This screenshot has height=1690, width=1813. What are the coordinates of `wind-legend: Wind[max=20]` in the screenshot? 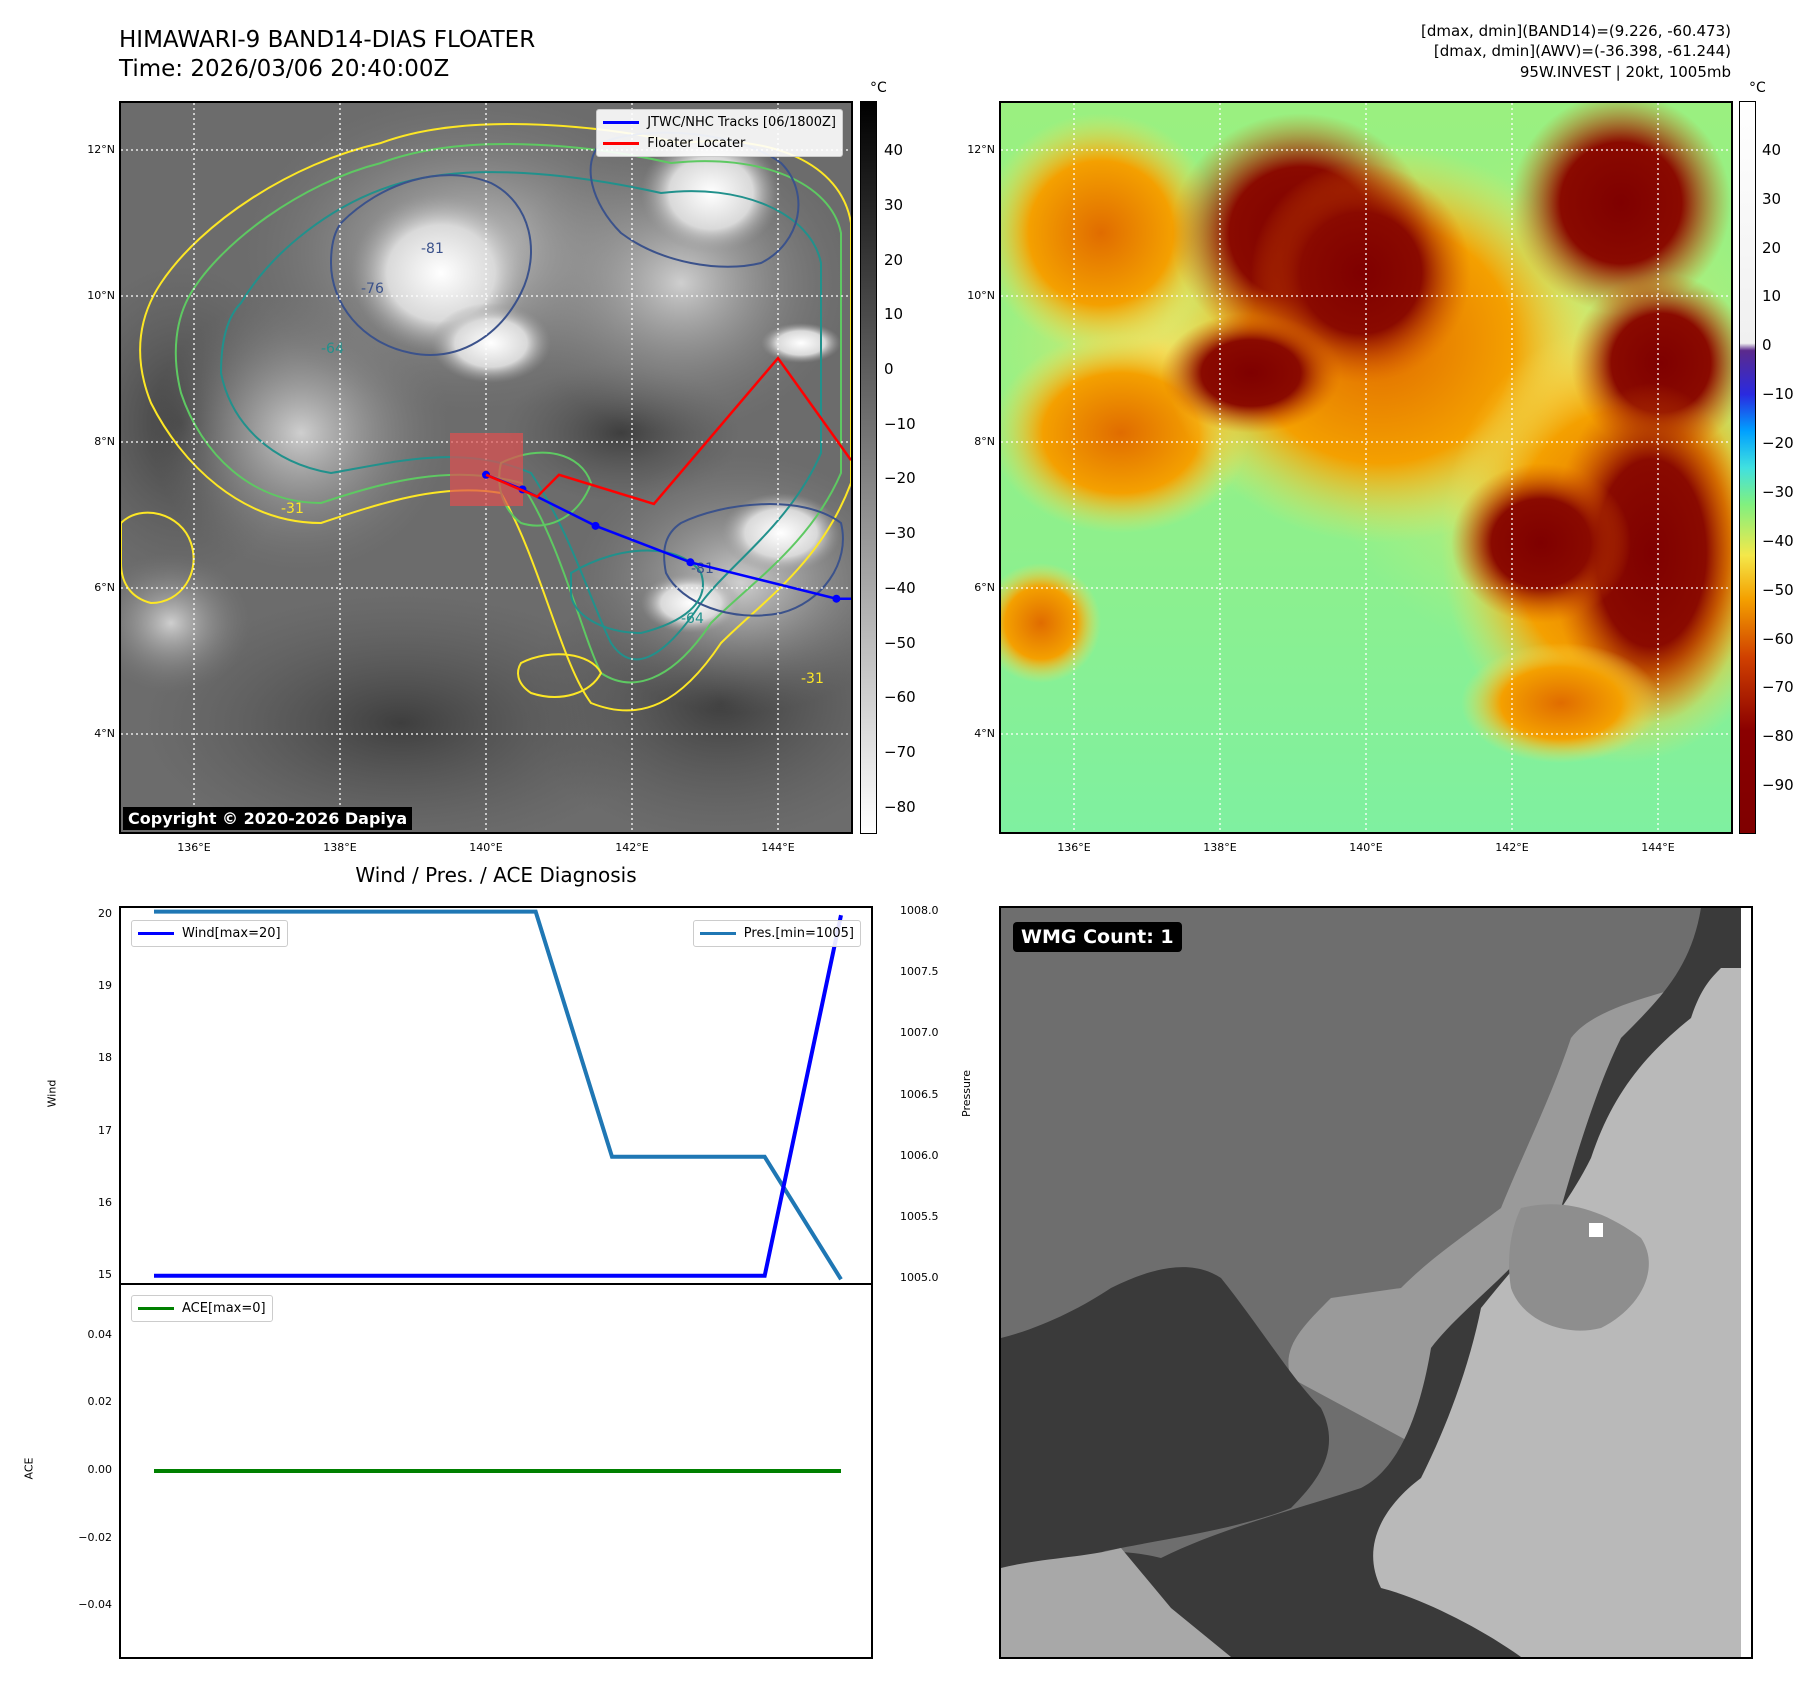 It's located at (209, 933).